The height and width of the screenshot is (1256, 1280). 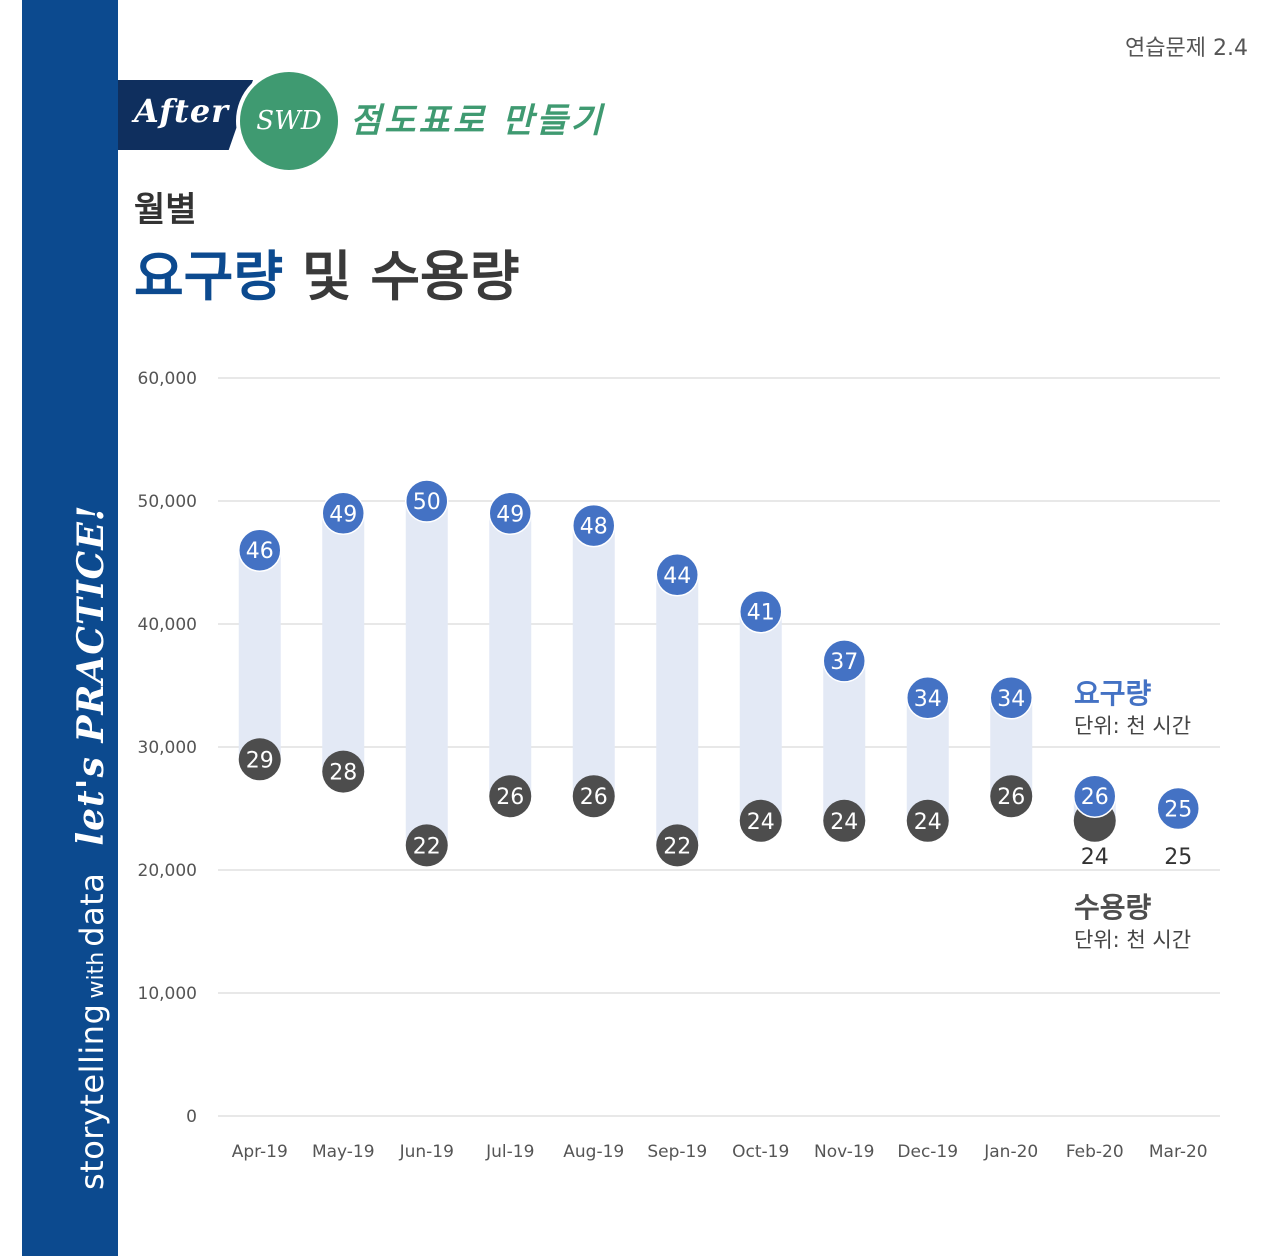 What do you see at coordinates (593, 1152) in the screenshot?
I see `x-tick-label: Aug-19` at bounding box center [593, 1152].